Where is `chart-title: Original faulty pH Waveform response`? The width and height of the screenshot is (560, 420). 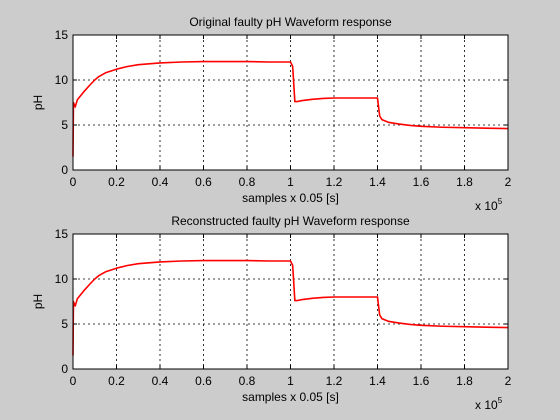
chart-title: Original faulty pH Waveform response is located at coordinates (290, 22).